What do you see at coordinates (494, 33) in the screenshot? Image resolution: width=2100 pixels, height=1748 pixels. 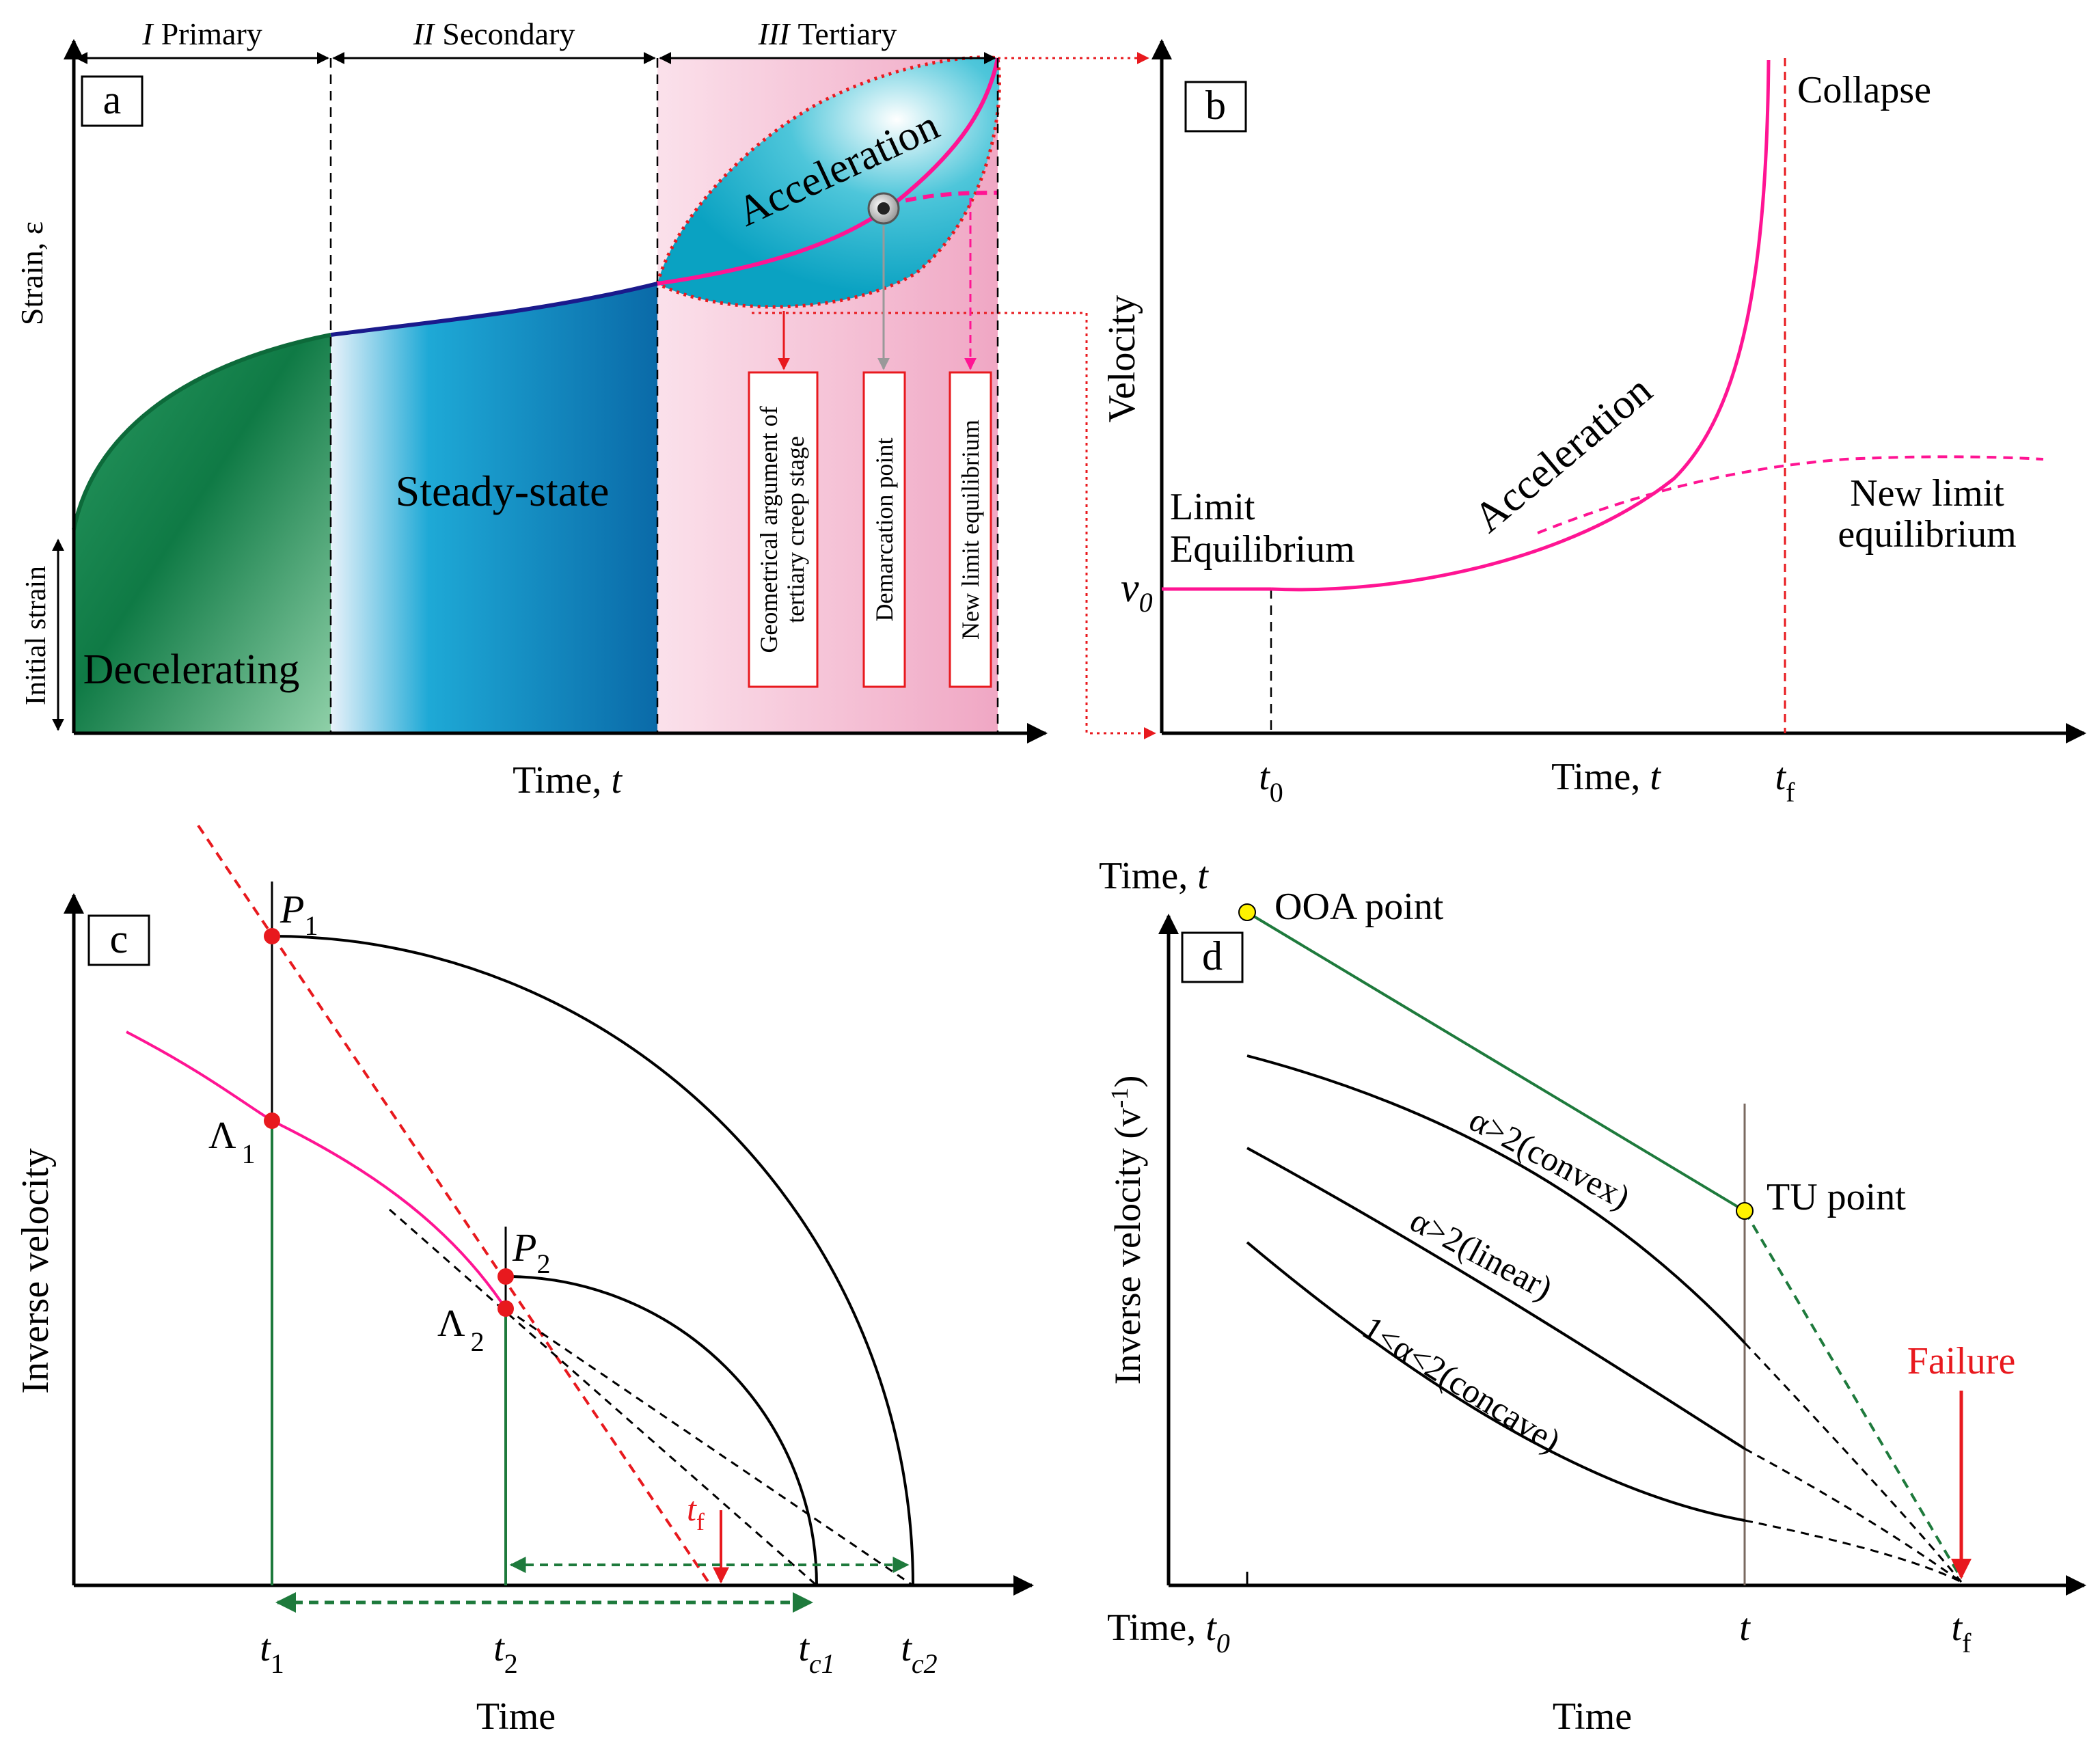 I see `stage-label-secondary: II Secondary` at bounding box center [494, 33].